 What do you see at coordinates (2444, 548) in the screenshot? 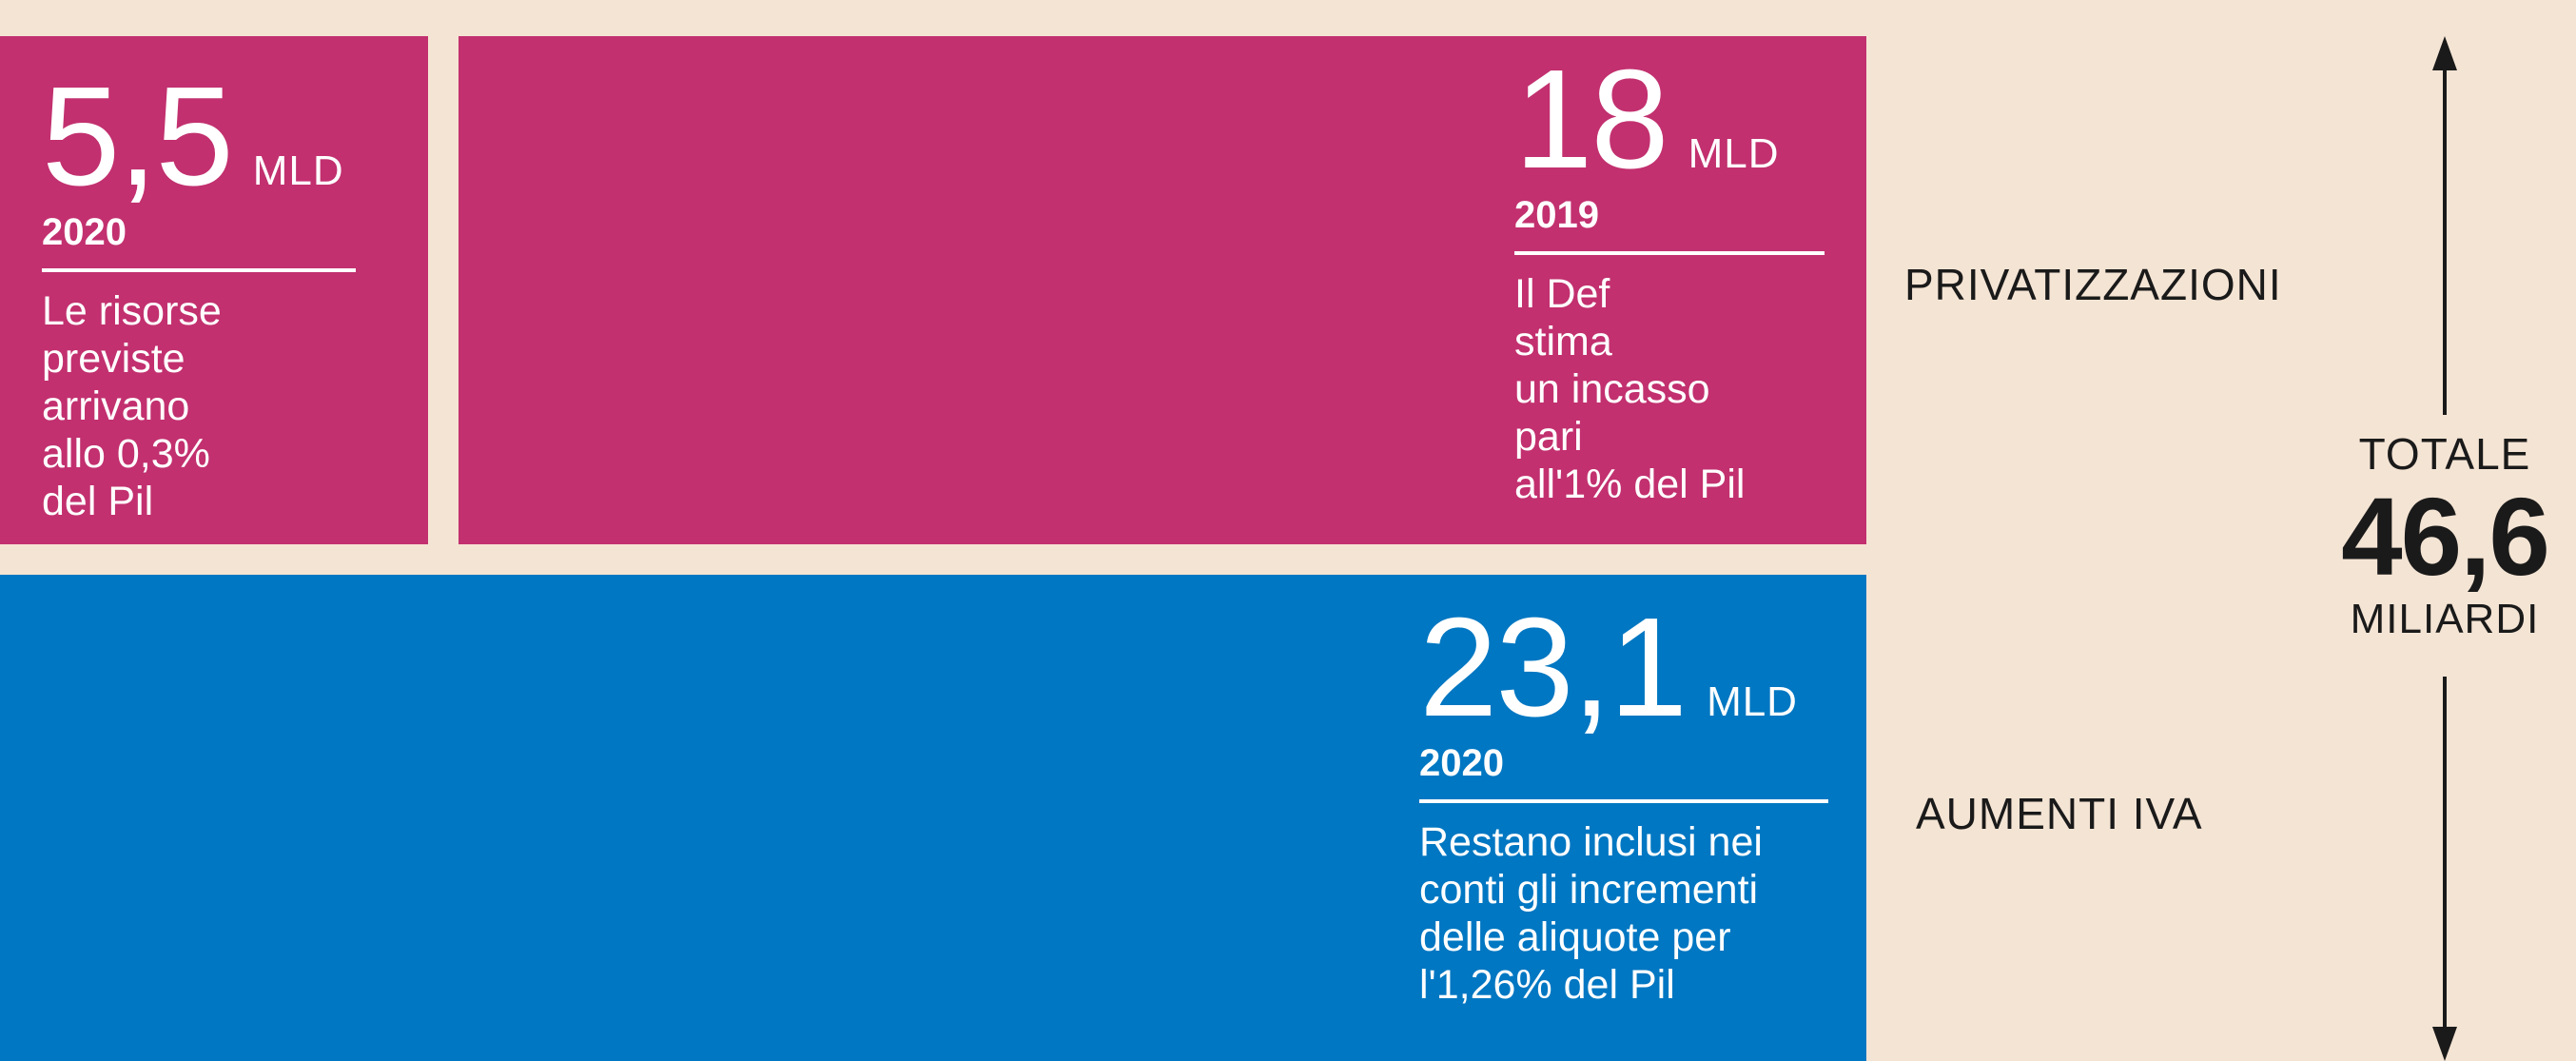
I see `double-headed-vertical-arrow-icon` at bounding box center [2444, 548].